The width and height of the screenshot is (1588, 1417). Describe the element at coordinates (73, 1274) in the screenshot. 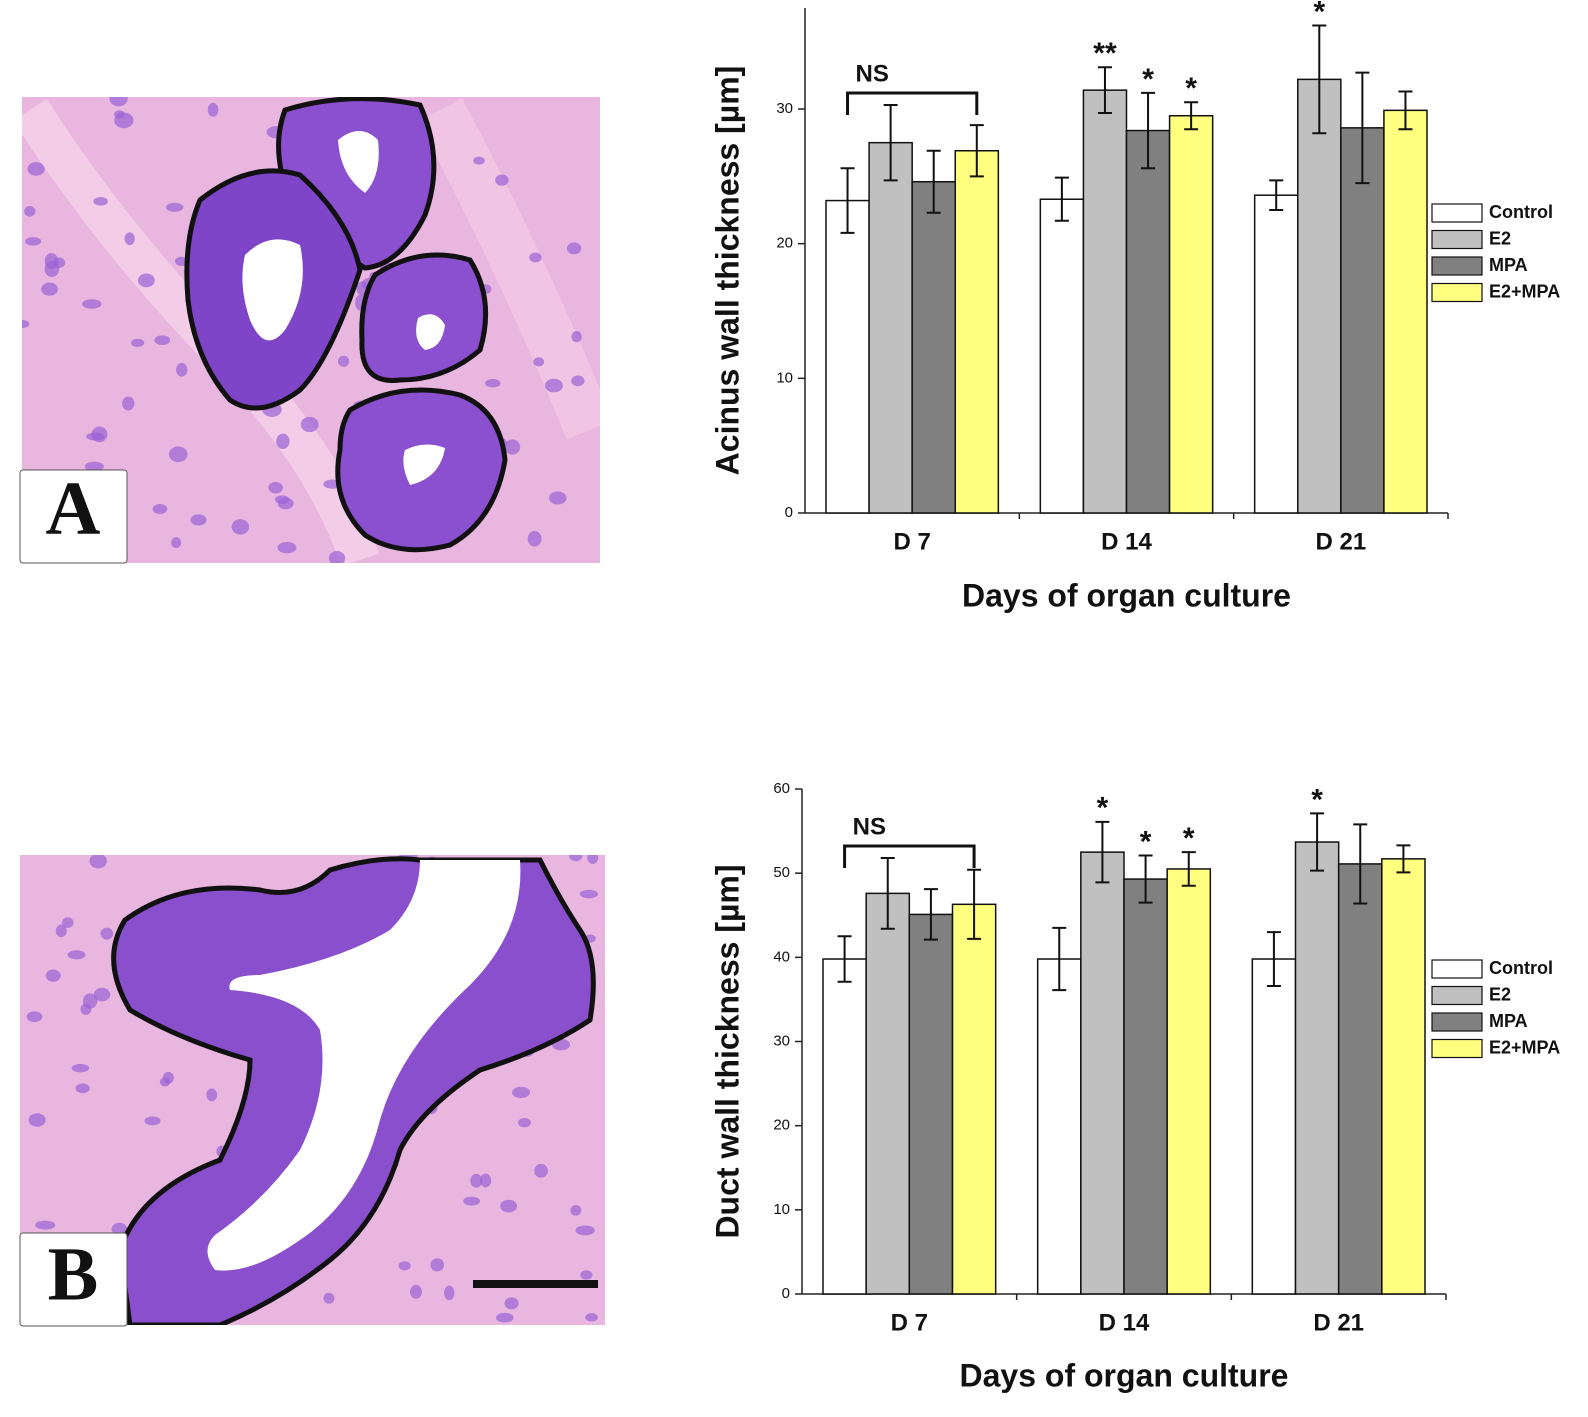

I see `panel-label: B` at that location.